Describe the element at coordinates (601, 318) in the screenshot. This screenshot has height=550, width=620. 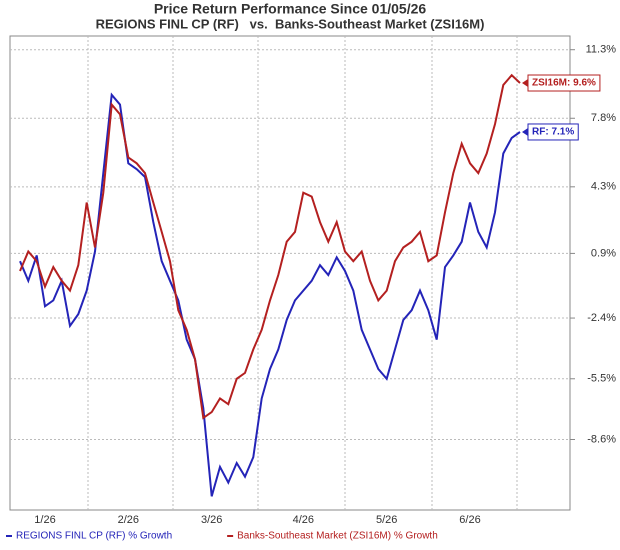
I see `y-tick-label: -2.4%` at that location.